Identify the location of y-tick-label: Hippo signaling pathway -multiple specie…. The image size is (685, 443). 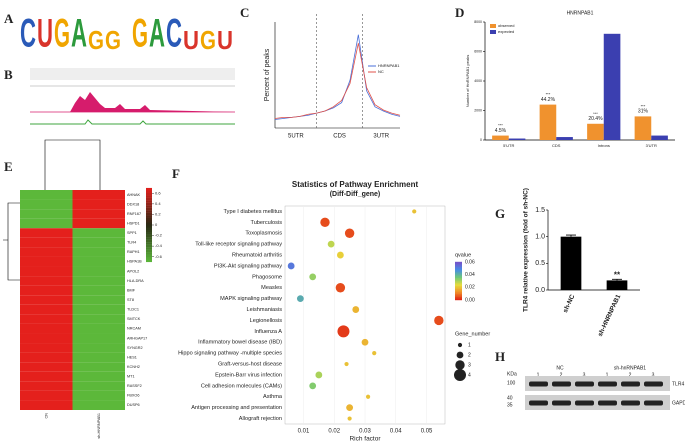
(230, 354).